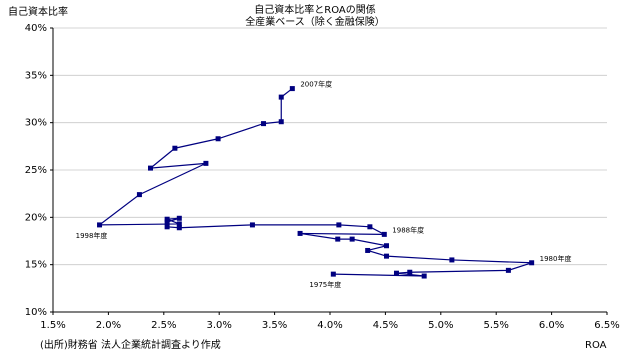 The image size is (628, 358). I want to click on y-tick-label: 40%, so click(36, 28).